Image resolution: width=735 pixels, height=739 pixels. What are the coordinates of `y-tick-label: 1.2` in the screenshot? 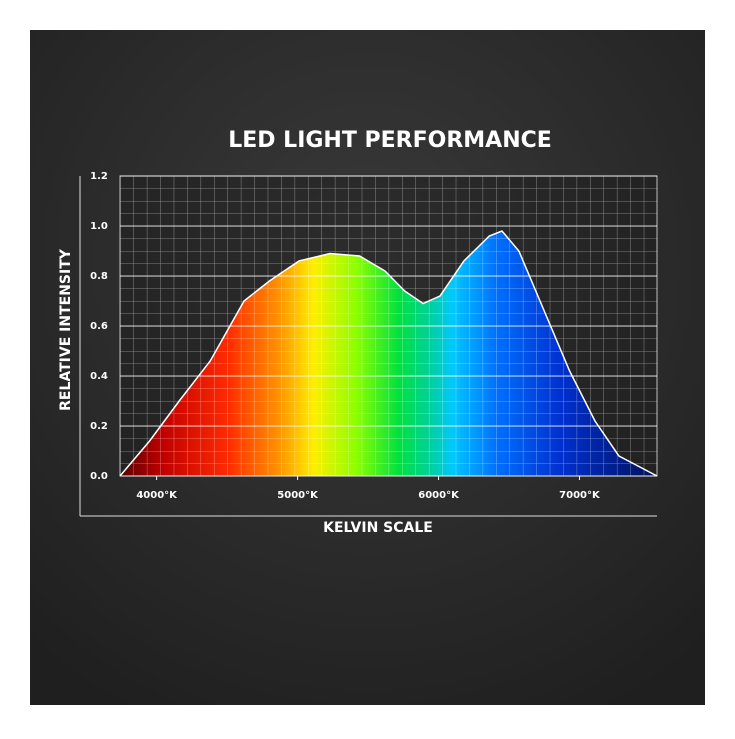 It's located at (99, 176).